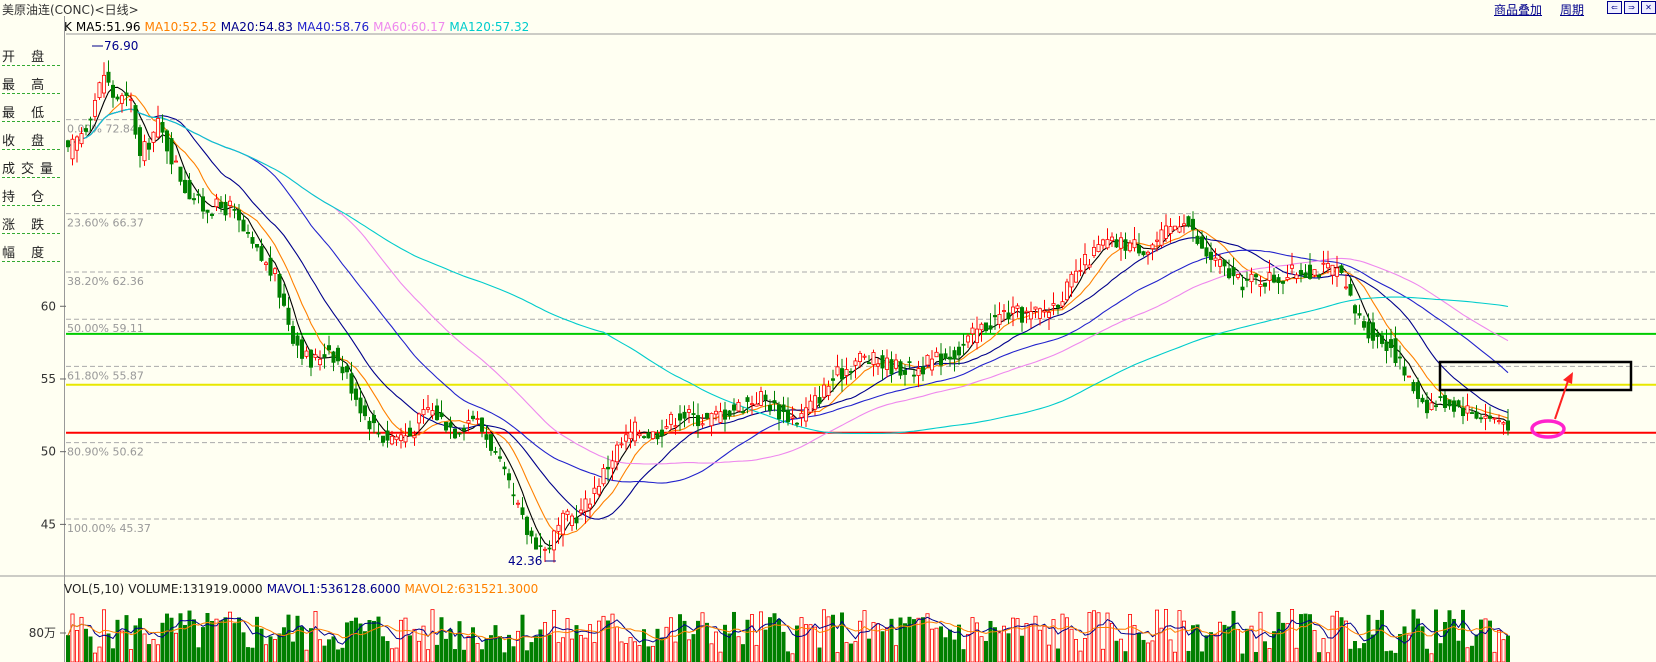 This screenshot has width=1656, height=662. I want to click on high-label: 76.90, so click(121, 46).